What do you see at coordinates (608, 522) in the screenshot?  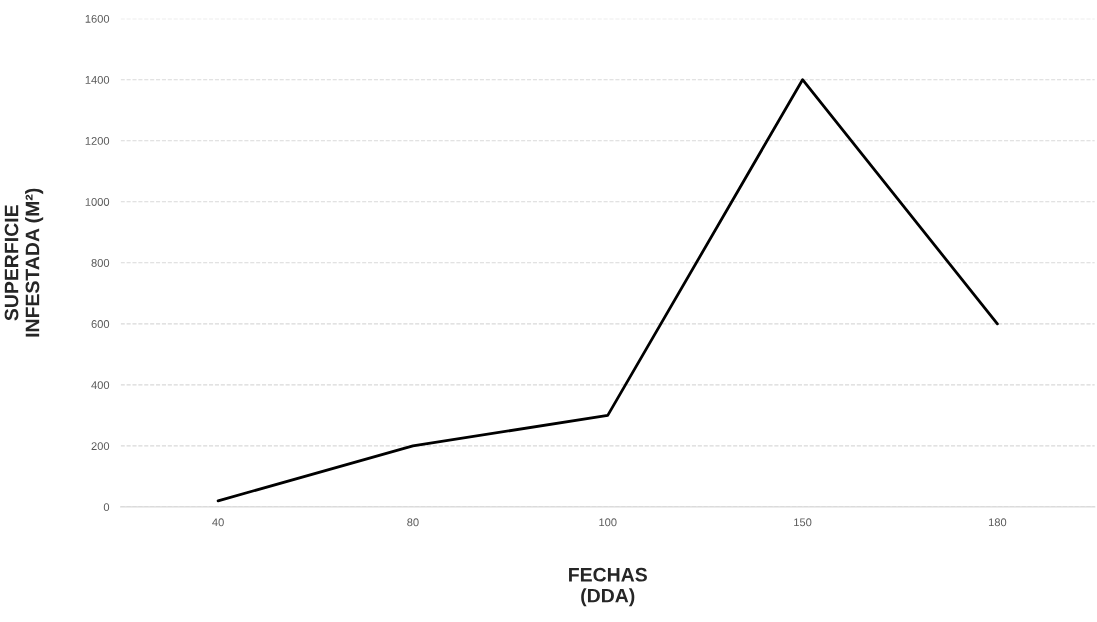 I see `x-tick-label: 100` at bounding box center [608, 522].